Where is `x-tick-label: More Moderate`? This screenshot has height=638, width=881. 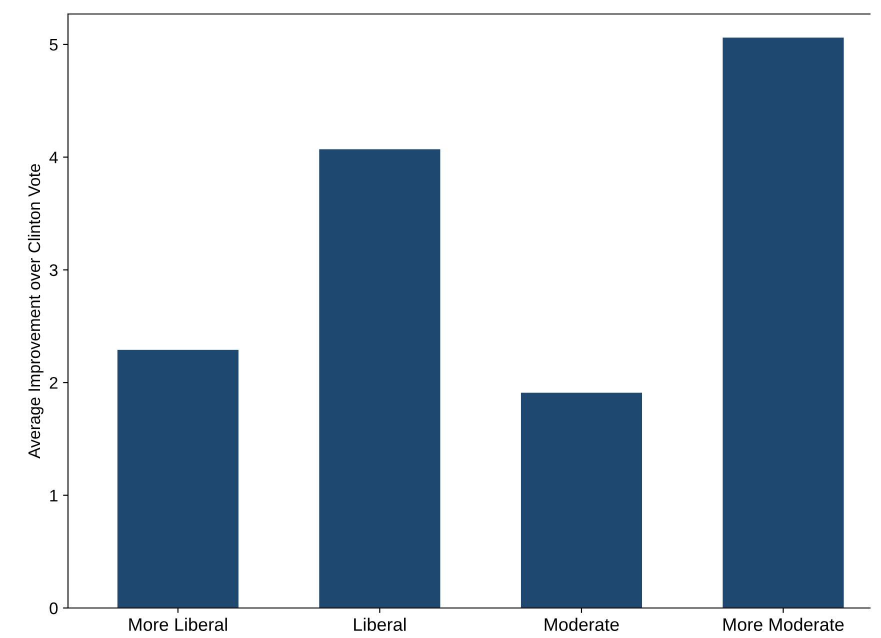
x-tick-label: More Moderate is located at coordinates (784, 624).